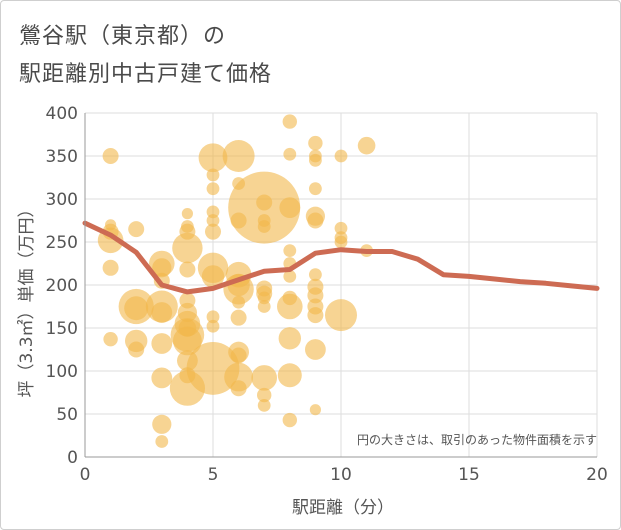 The width and height of the screenshot is (621, 530). Describe the element at coordinates (62, 114) in the screenshot. I see `y-tick-label: 400` at that location.